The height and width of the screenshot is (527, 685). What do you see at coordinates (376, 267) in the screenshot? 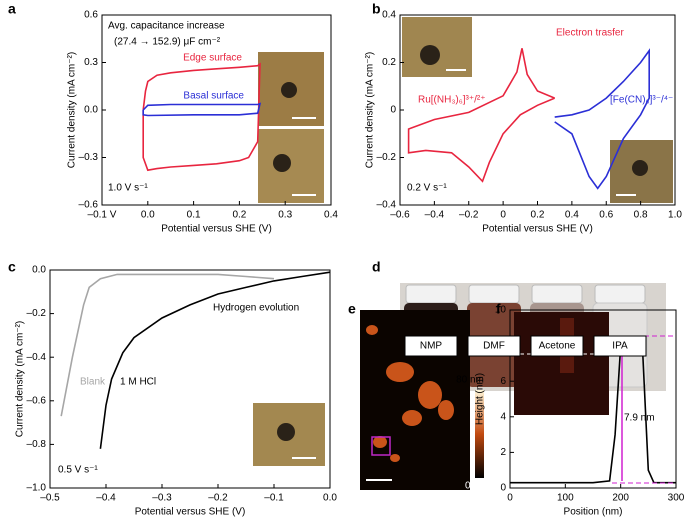
I see `panel-letter: d` at bounding box center [376, 267].